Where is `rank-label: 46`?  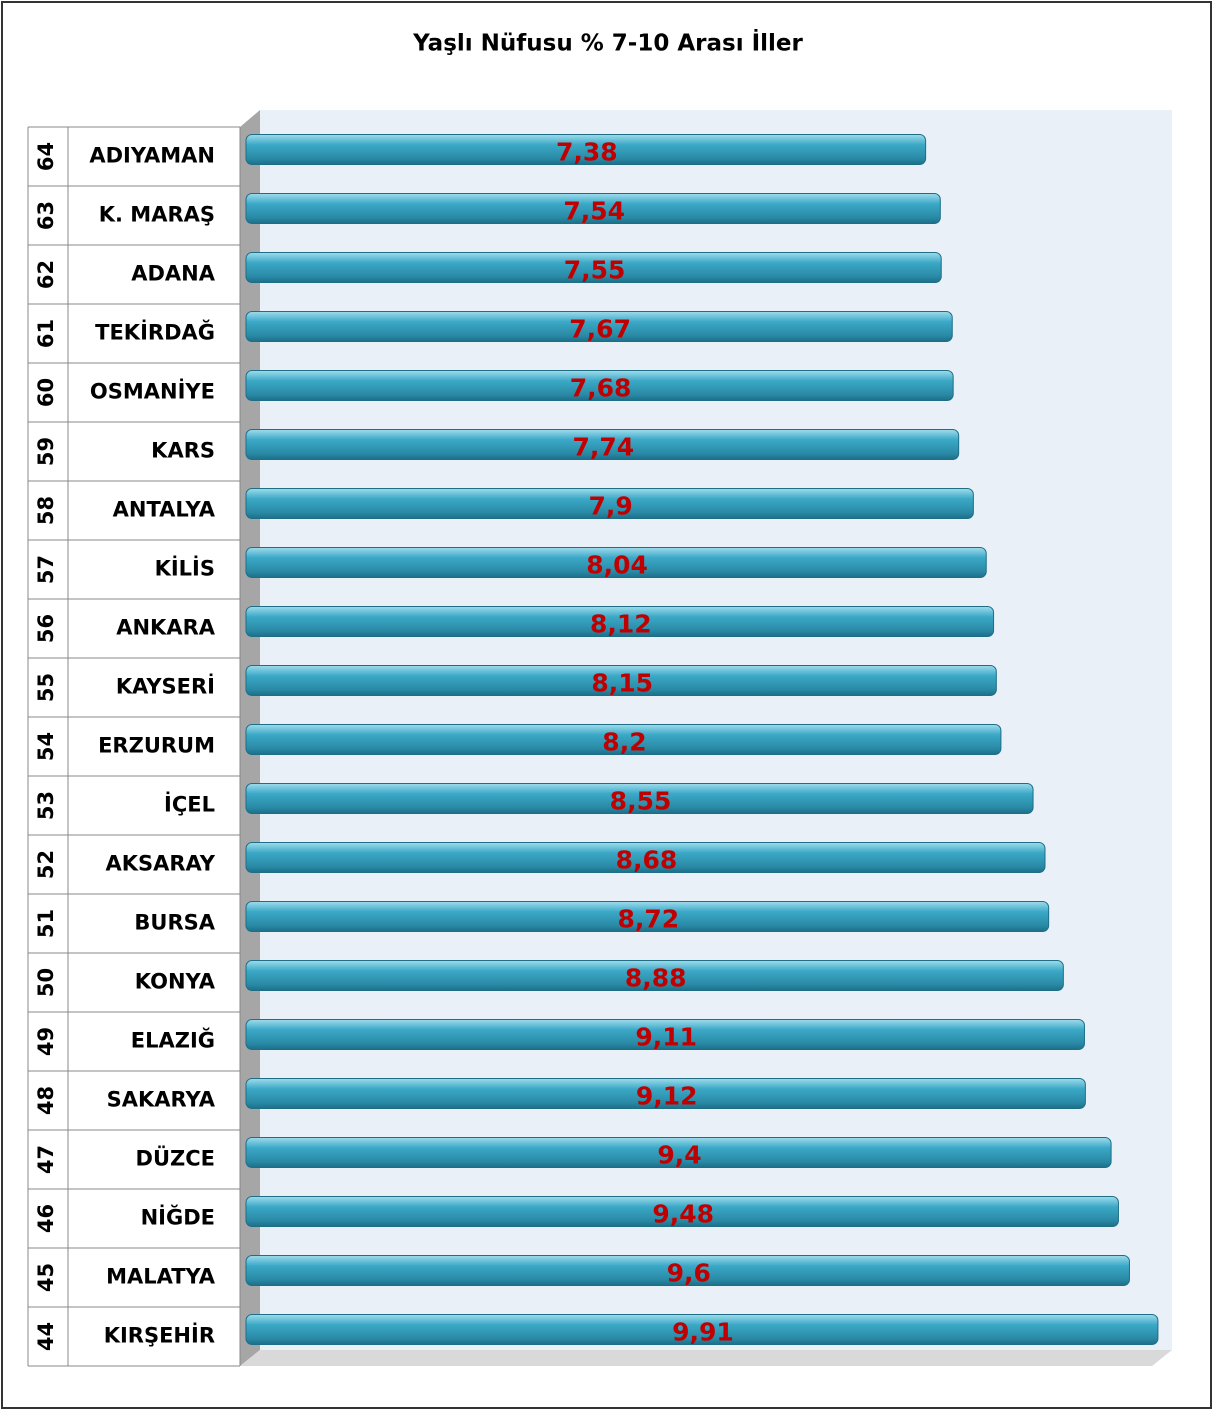 rank-label: 46 is located at coordinates (46, 1218).